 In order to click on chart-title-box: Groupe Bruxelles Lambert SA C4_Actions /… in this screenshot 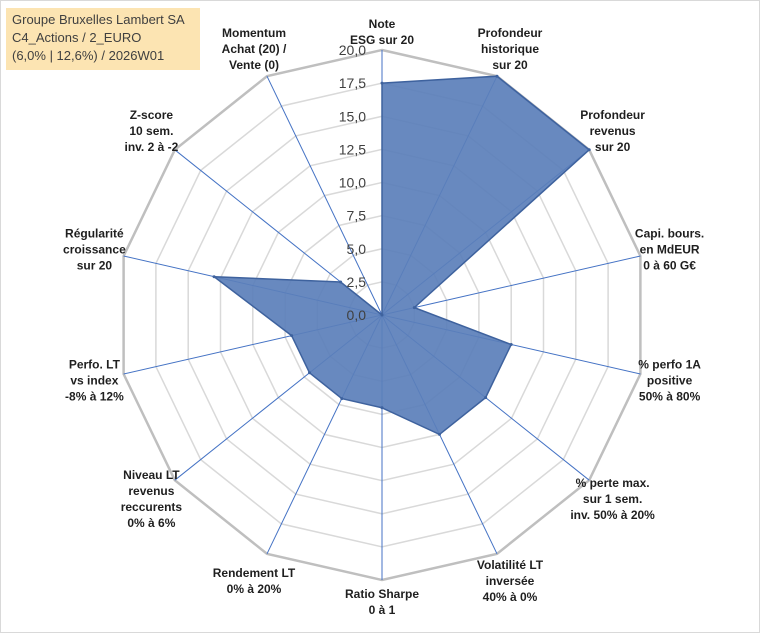, I will do `click(103, 39)`.